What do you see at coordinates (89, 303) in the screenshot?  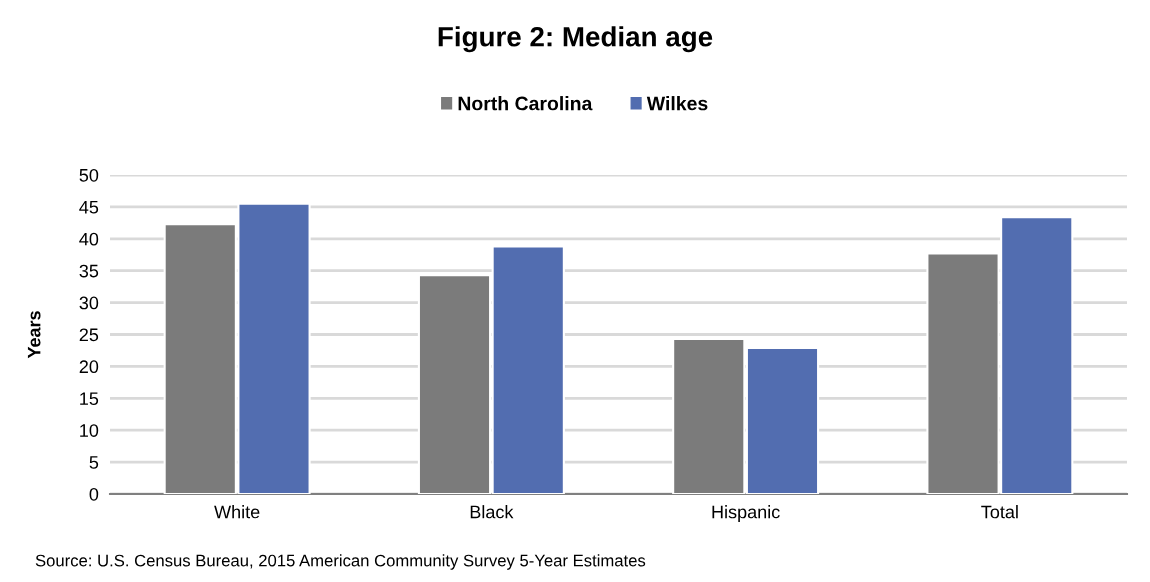 I see `y-tick-label: 30` at bounding box center [89, 303].